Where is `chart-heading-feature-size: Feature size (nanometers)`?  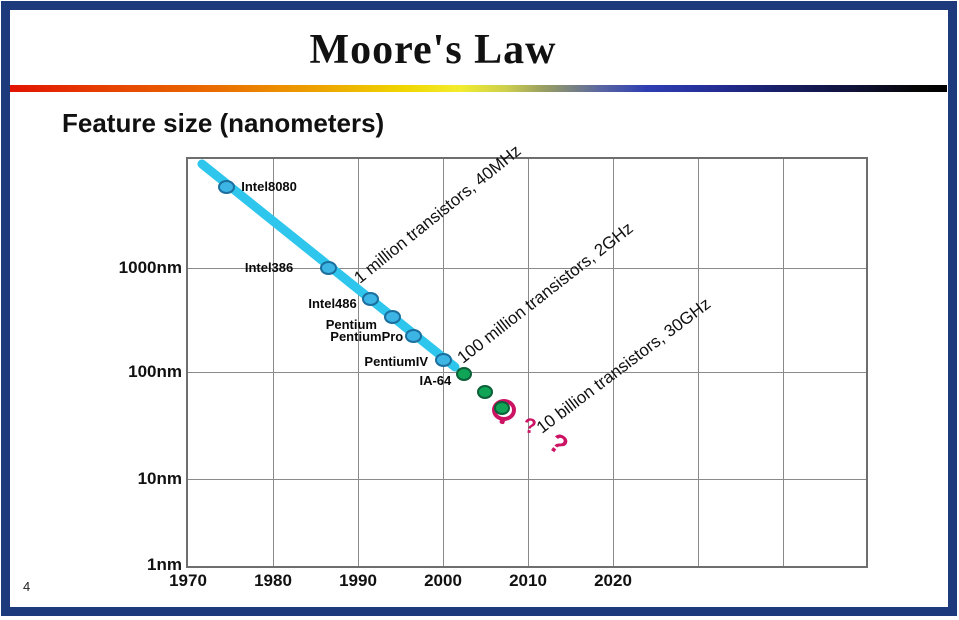
chart-heading-feature-size: Feature size (nanometers) is located at coordinates (223, 123).